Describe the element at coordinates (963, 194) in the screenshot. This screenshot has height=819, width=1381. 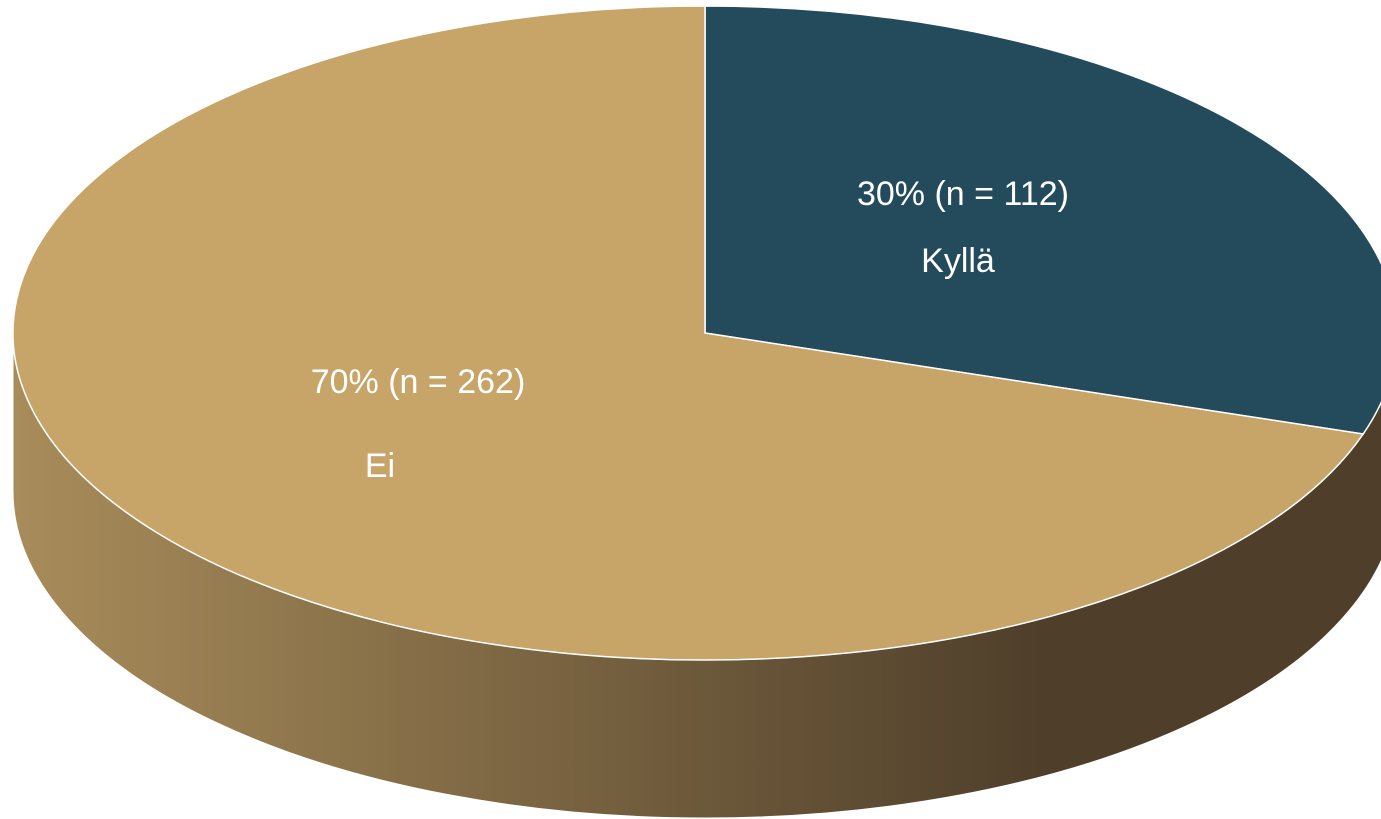
I see `slice-value-label-kylla: 30% (n = 112)` at that location.